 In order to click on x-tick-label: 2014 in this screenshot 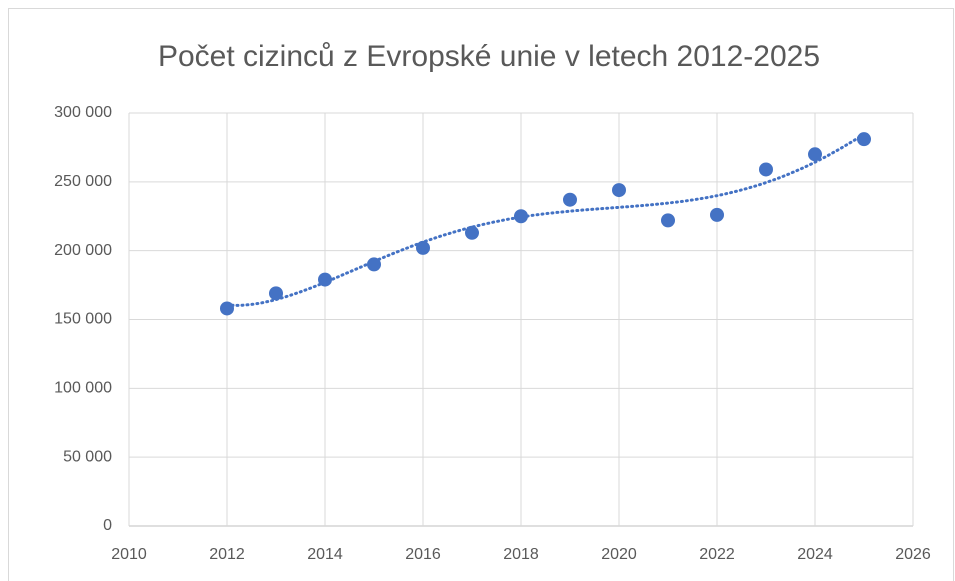, I will do `click(325, 554)`.